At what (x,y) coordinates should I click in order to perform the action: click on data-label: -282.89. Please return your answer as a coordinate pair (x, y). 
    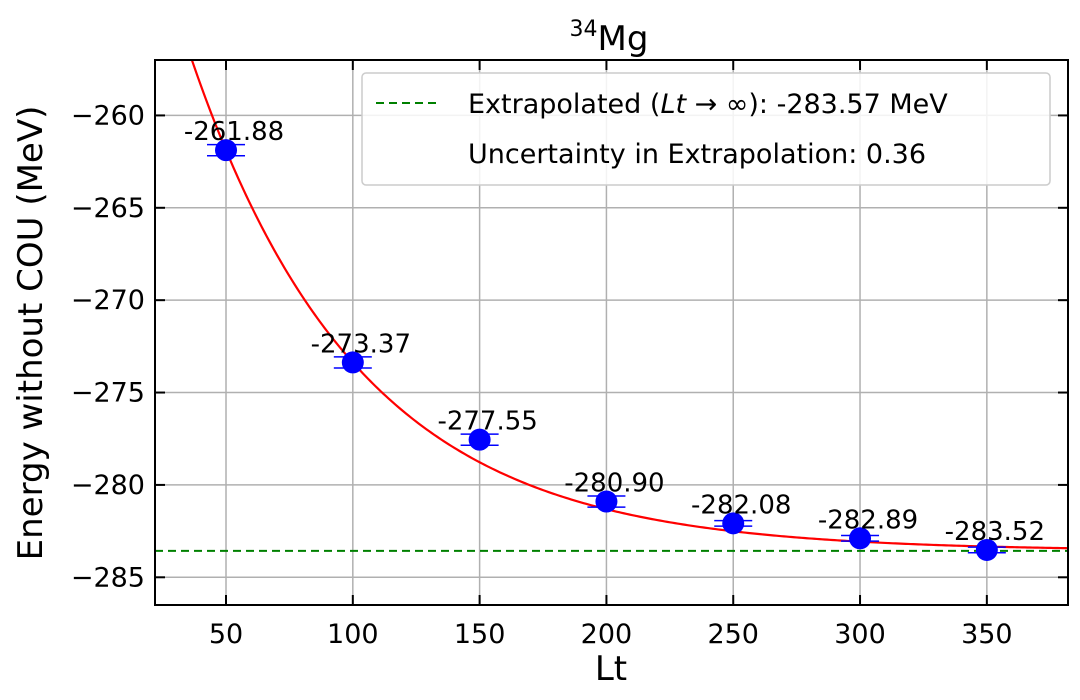
    Looking at the image, I should click on (868, 520).